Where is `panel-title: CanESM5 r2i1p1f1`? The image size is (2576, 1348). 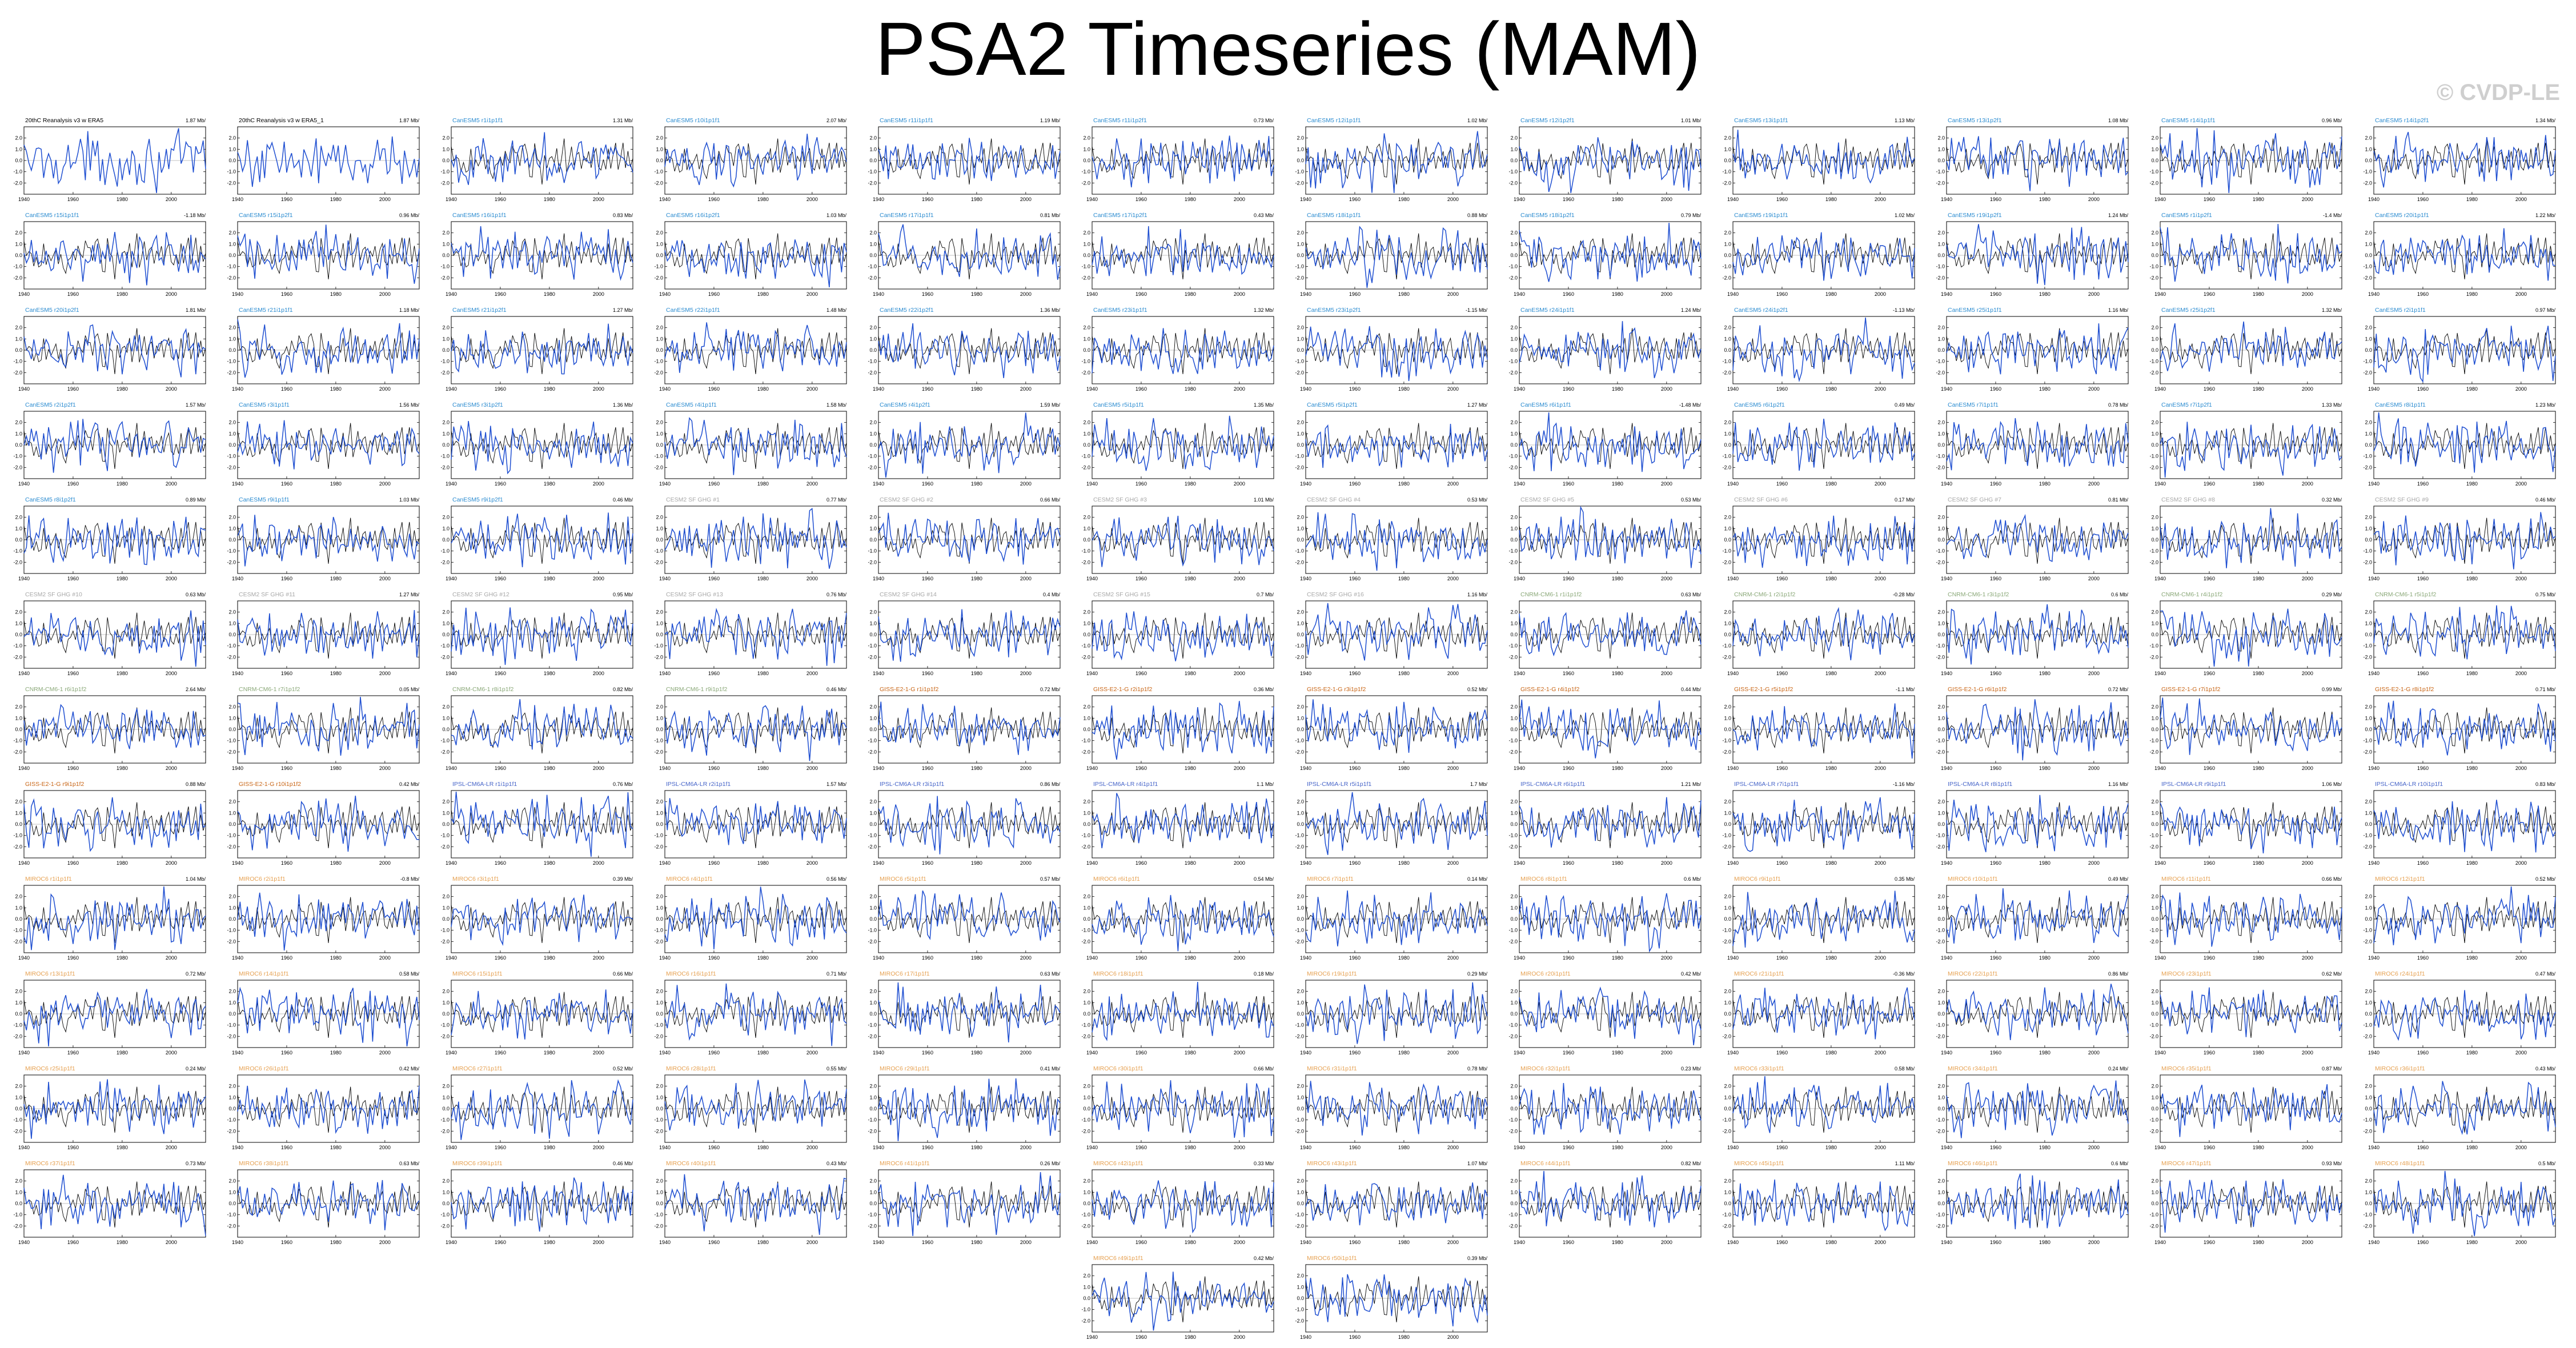
panel-title: CanESM5 r2i1p1f1 is located at coordinates (2400, 310).